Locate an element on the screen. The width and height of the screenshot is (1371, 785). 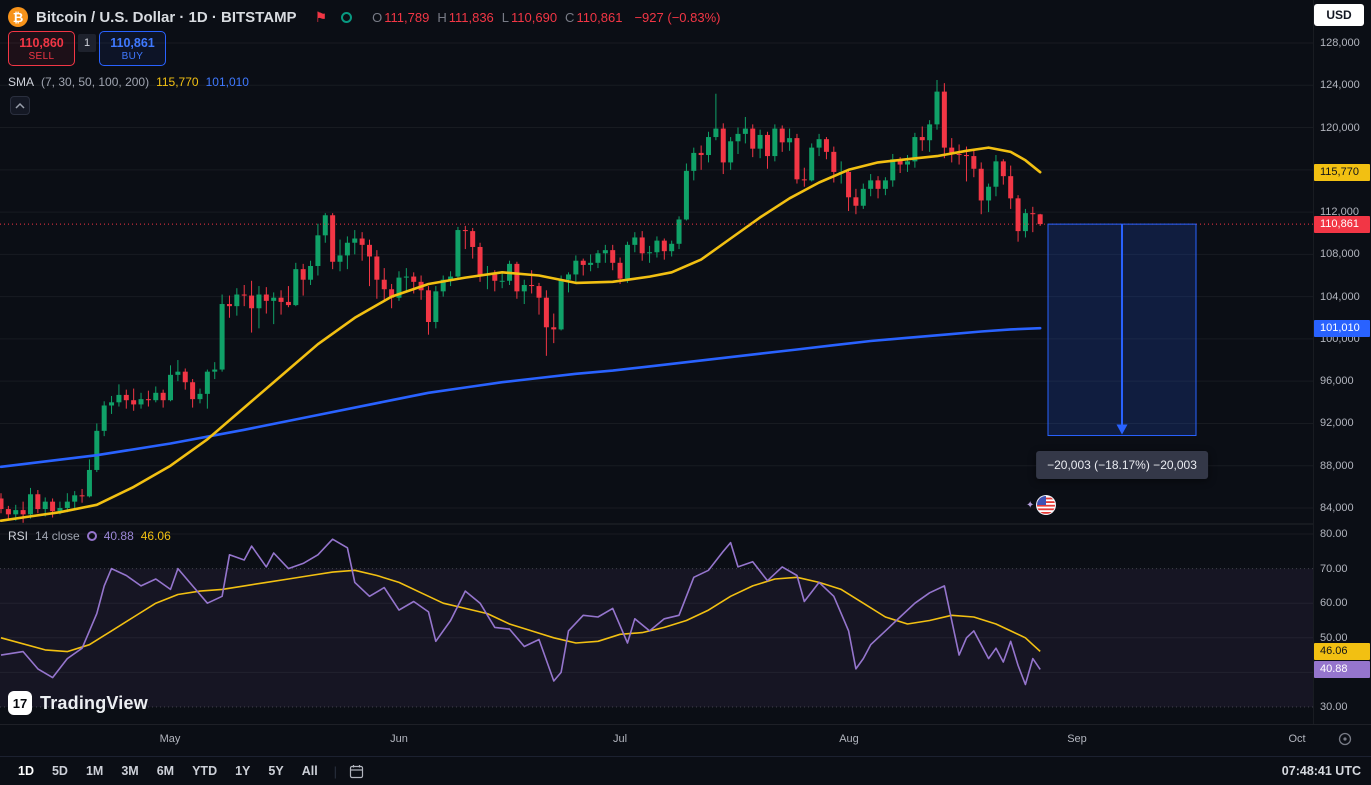
rsi-badge-rsi: 40.88 is located at coordinates (1342, 670).